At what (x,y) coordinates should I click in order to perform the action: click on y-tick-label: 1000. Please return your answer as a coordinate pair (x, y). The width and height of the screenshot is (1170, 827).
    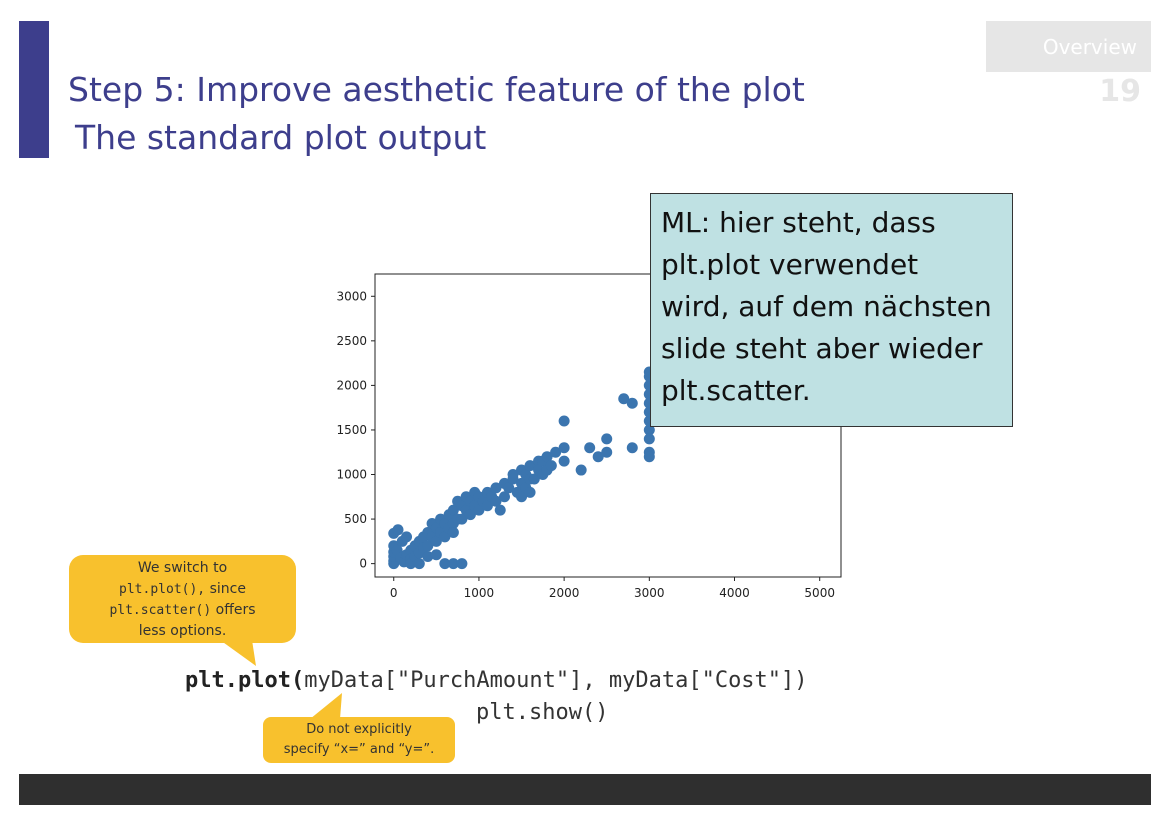
    Looking at the image, I should click on (351, 475).